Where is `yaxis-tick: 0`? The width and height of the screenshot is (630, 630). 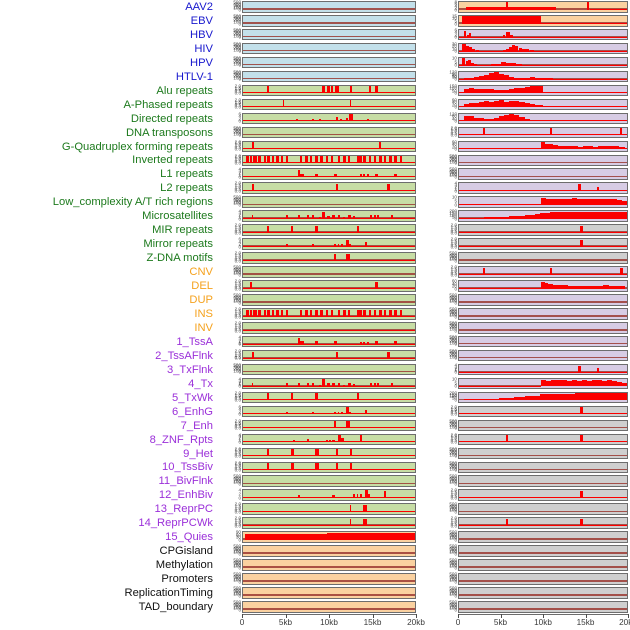 yaxis-tick: 0 is located at coordinates (455, 554).